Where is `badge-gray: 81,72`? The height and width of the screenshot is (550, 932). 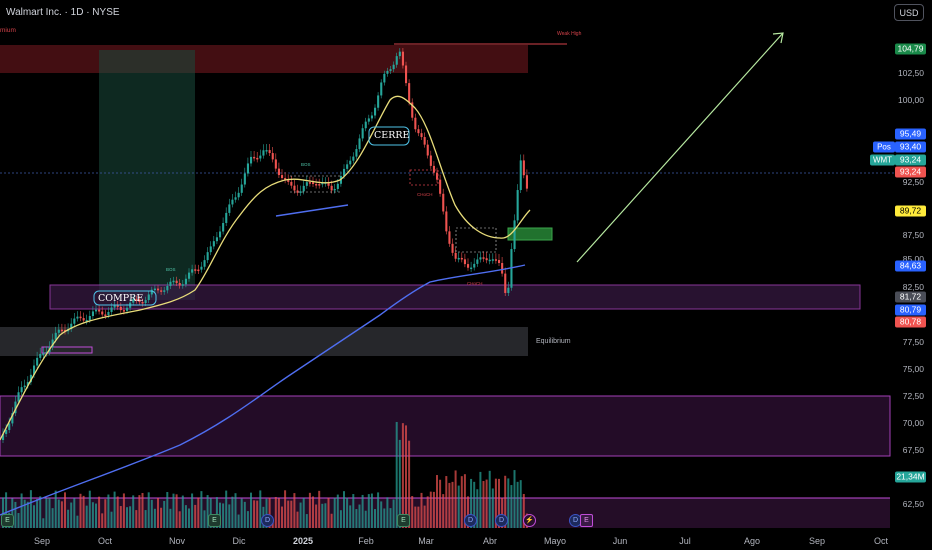
badge-gray: 81,72 is located at coordinates (910, 297).